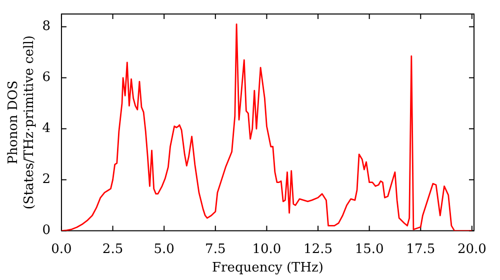 The image size is (500, 280). I want to click on x-tick-label: 17.5, so click(421, 249).